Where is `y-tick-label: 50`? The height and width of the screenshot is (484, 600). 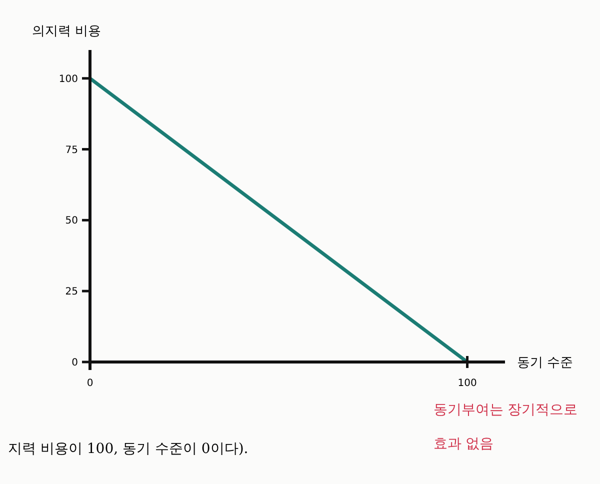 y-tick-label: 50 is located at coordinates (71, 221).